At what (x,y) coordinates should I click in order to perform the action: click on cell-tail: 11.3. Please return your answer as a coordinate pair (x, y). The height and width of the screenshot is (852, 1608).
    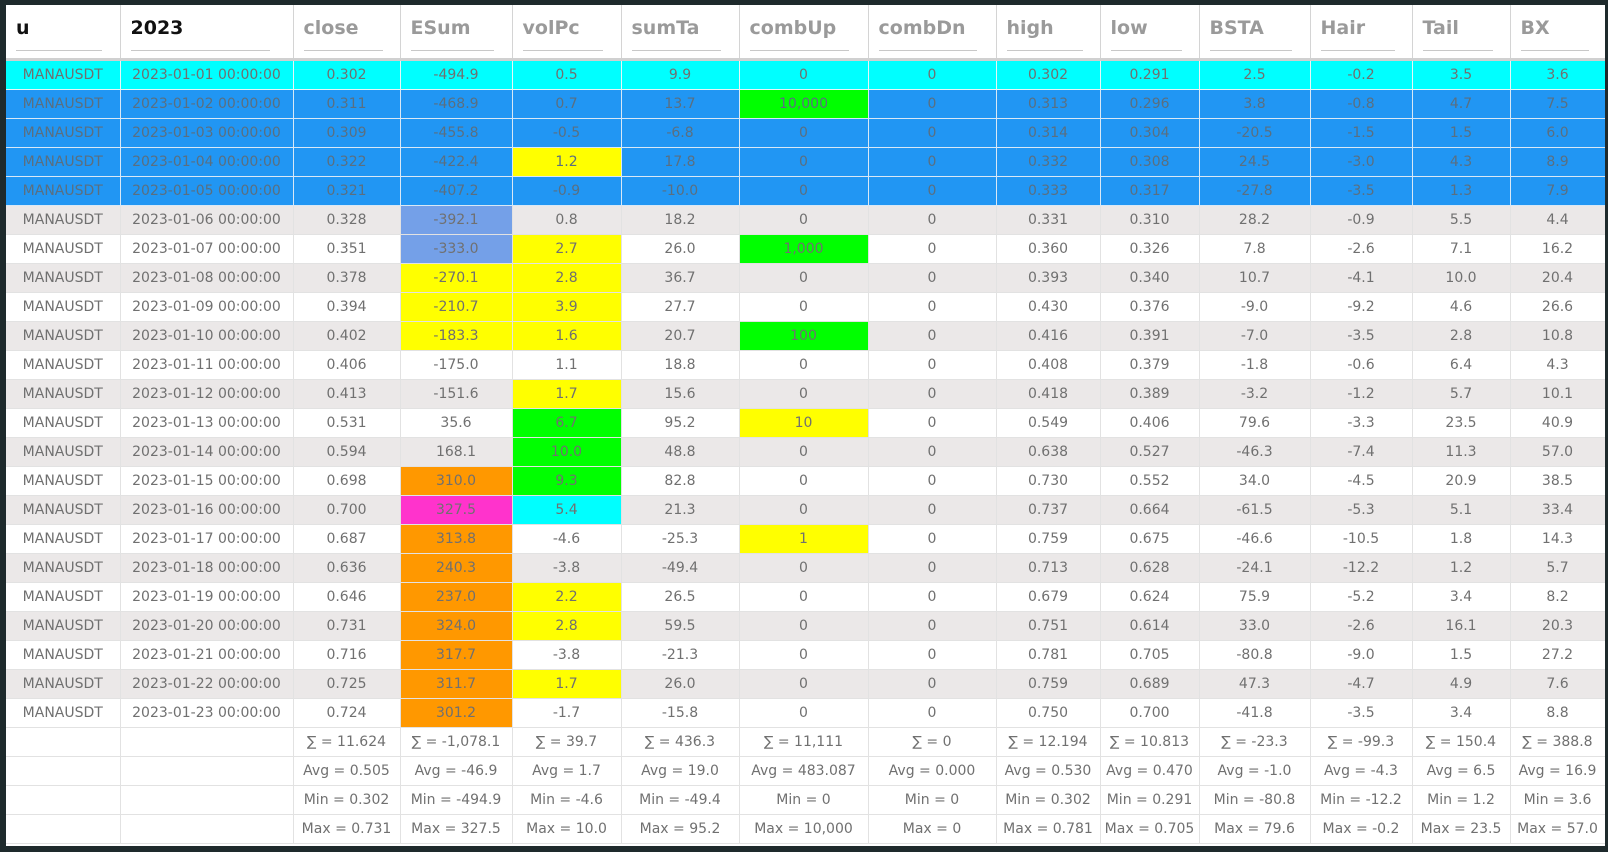
    Looking at the image, I should click on (1461, 452).